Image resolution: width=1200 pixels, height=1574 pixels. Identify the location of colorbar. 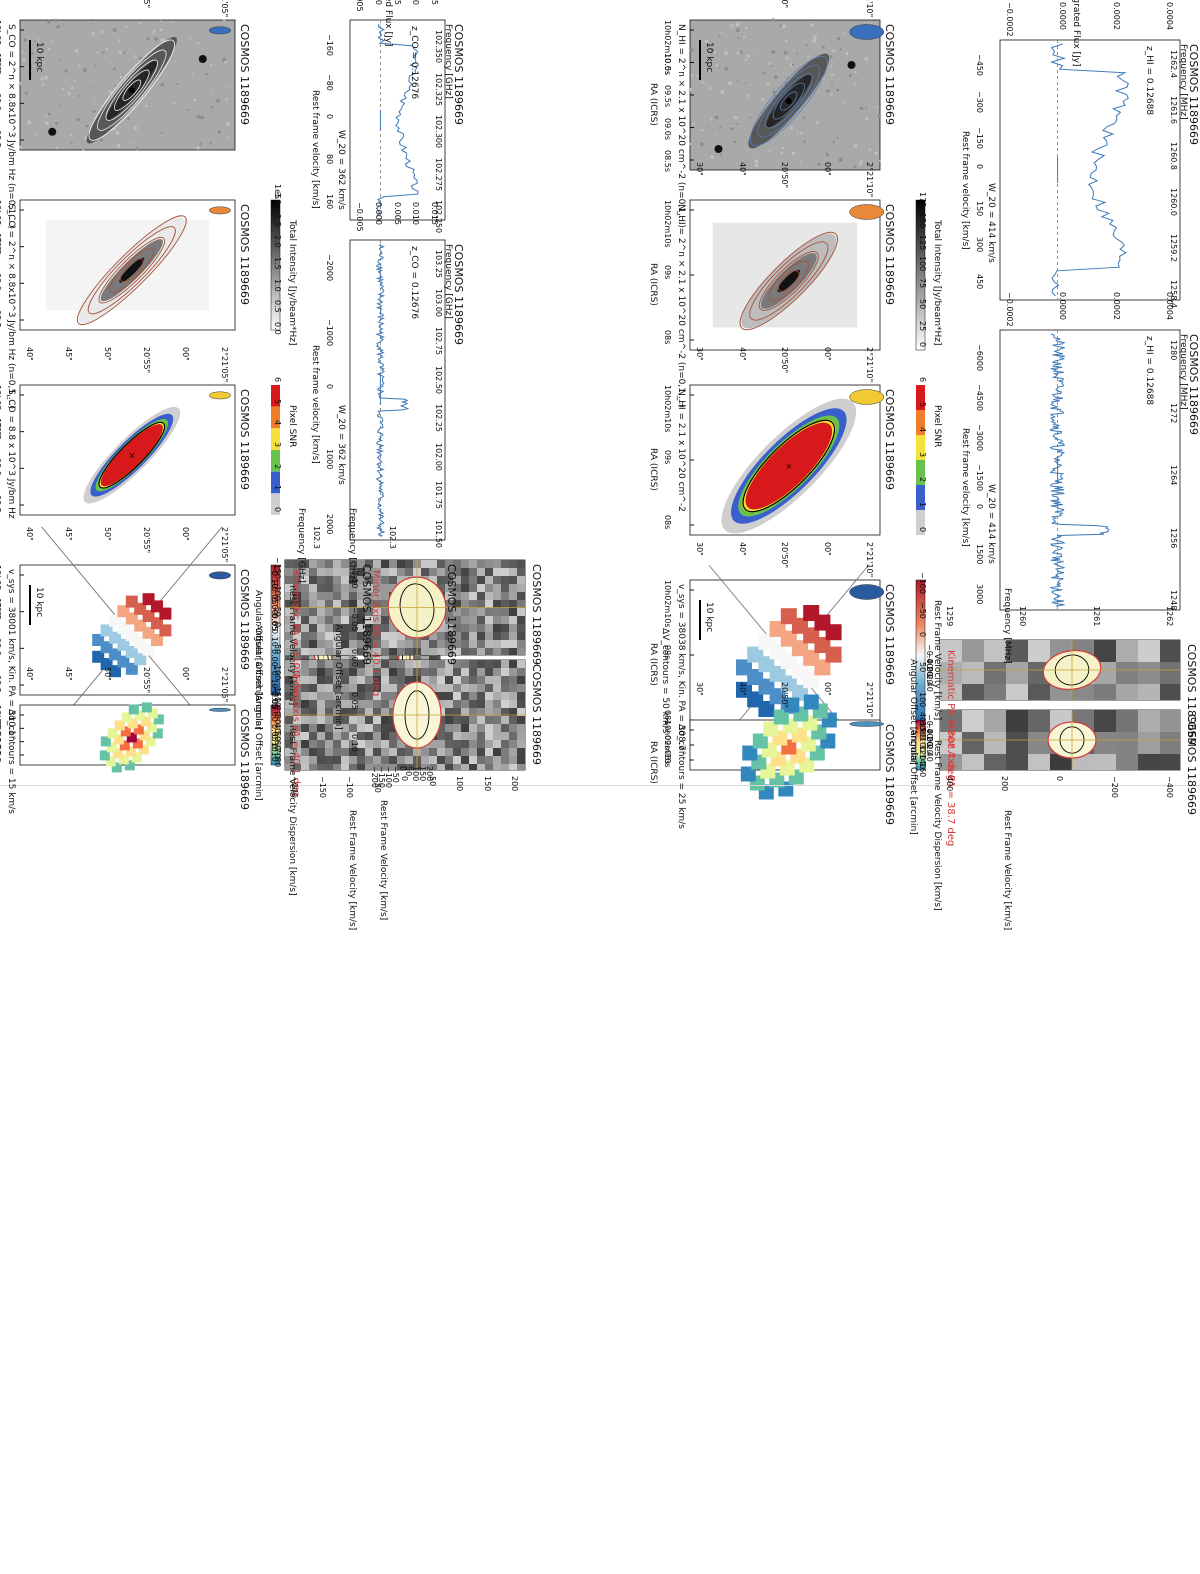
(275, 630).